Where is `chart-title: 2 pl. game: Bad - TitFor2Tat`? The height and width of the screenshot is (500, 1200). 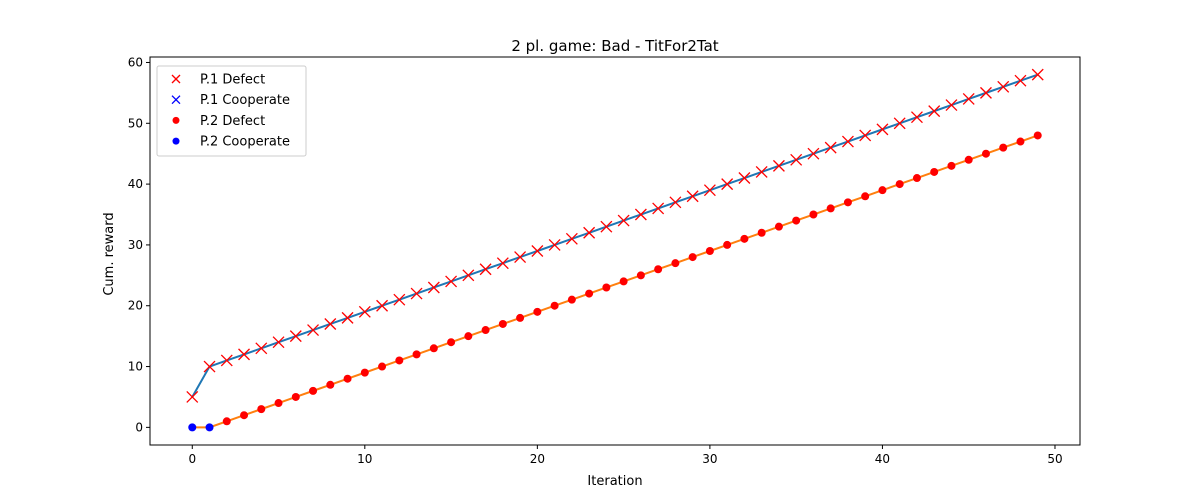
chart-title: 2 pl. game: Bad - TitFor2Tat is located at coordinates (614, 46).